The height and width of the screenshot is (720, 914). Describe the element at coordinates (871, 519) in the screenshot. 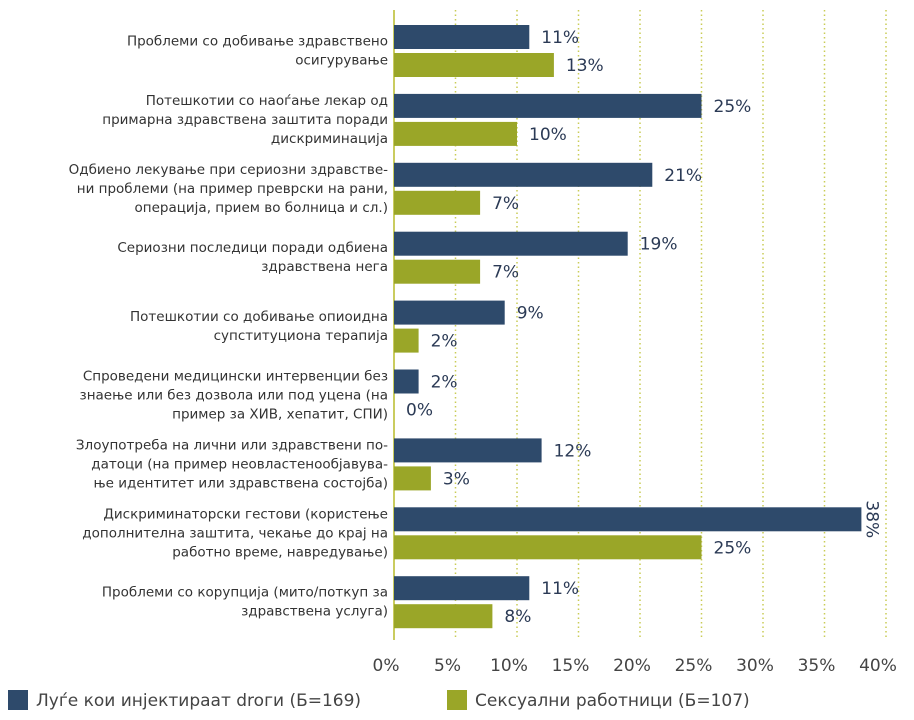

I see `value-label: 38%` at that location.